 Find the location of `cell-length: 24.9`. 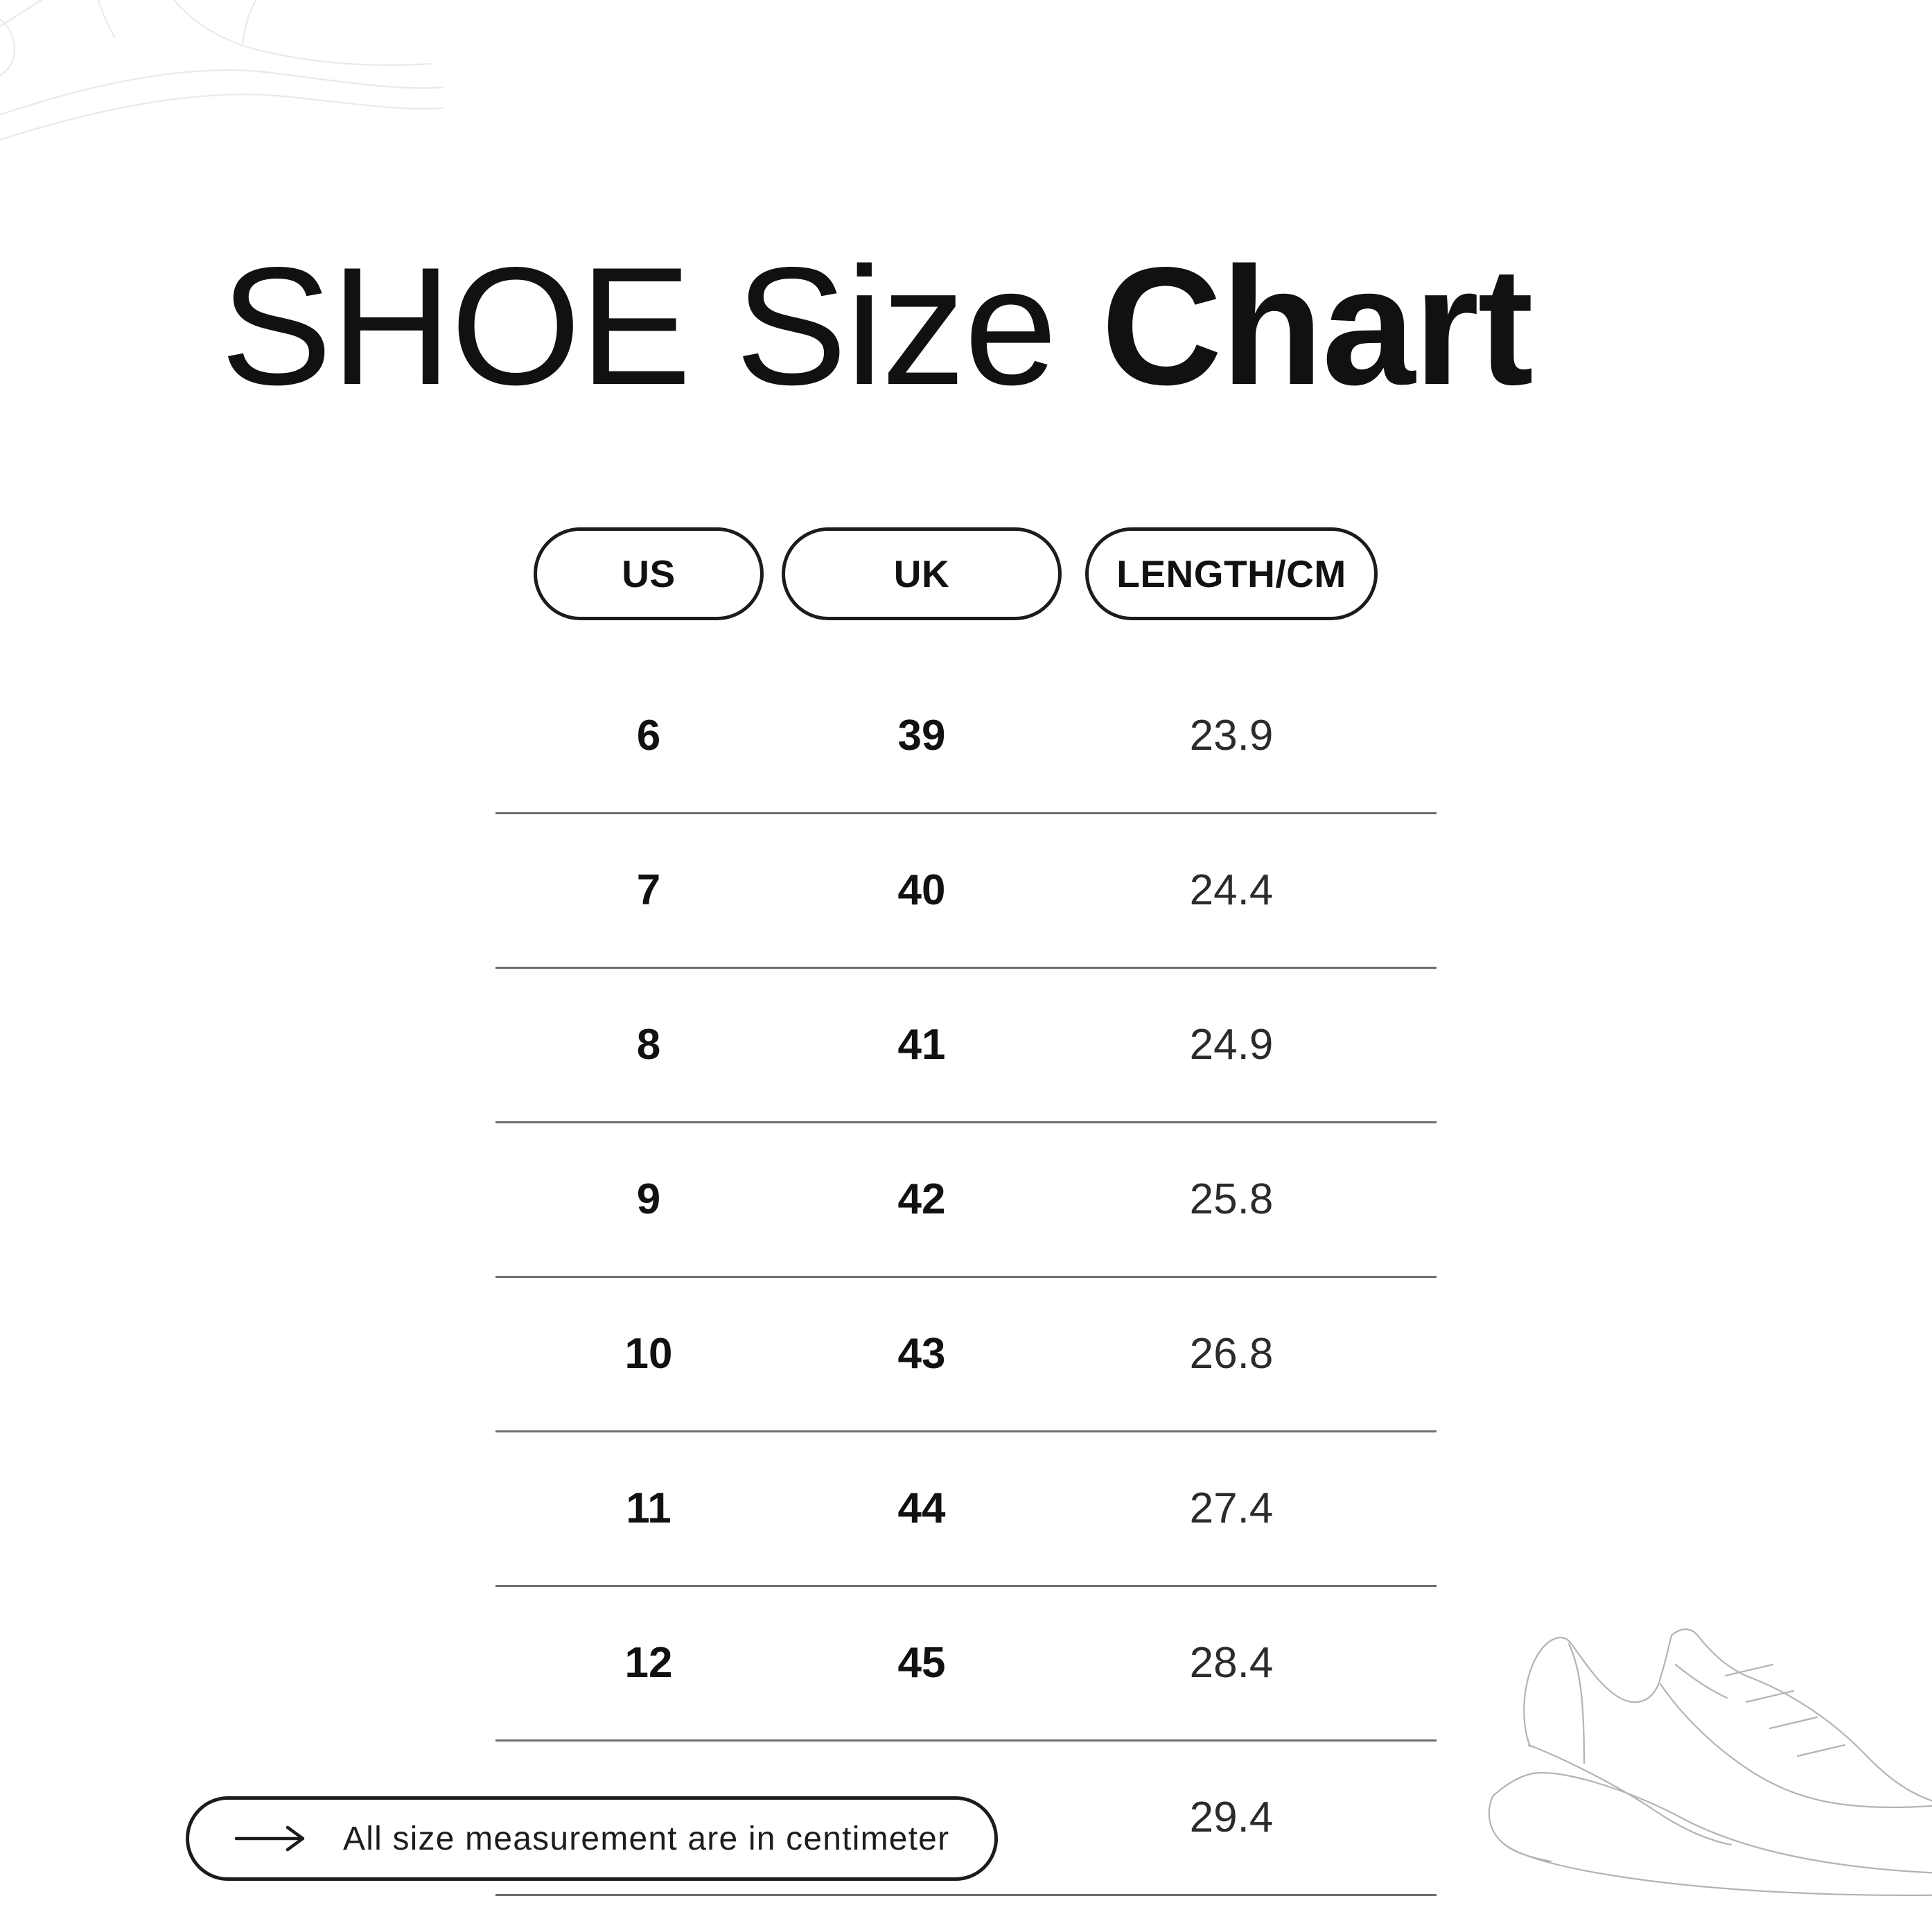

cell-length: 24.9 is located at coordinates (1232, 1045).